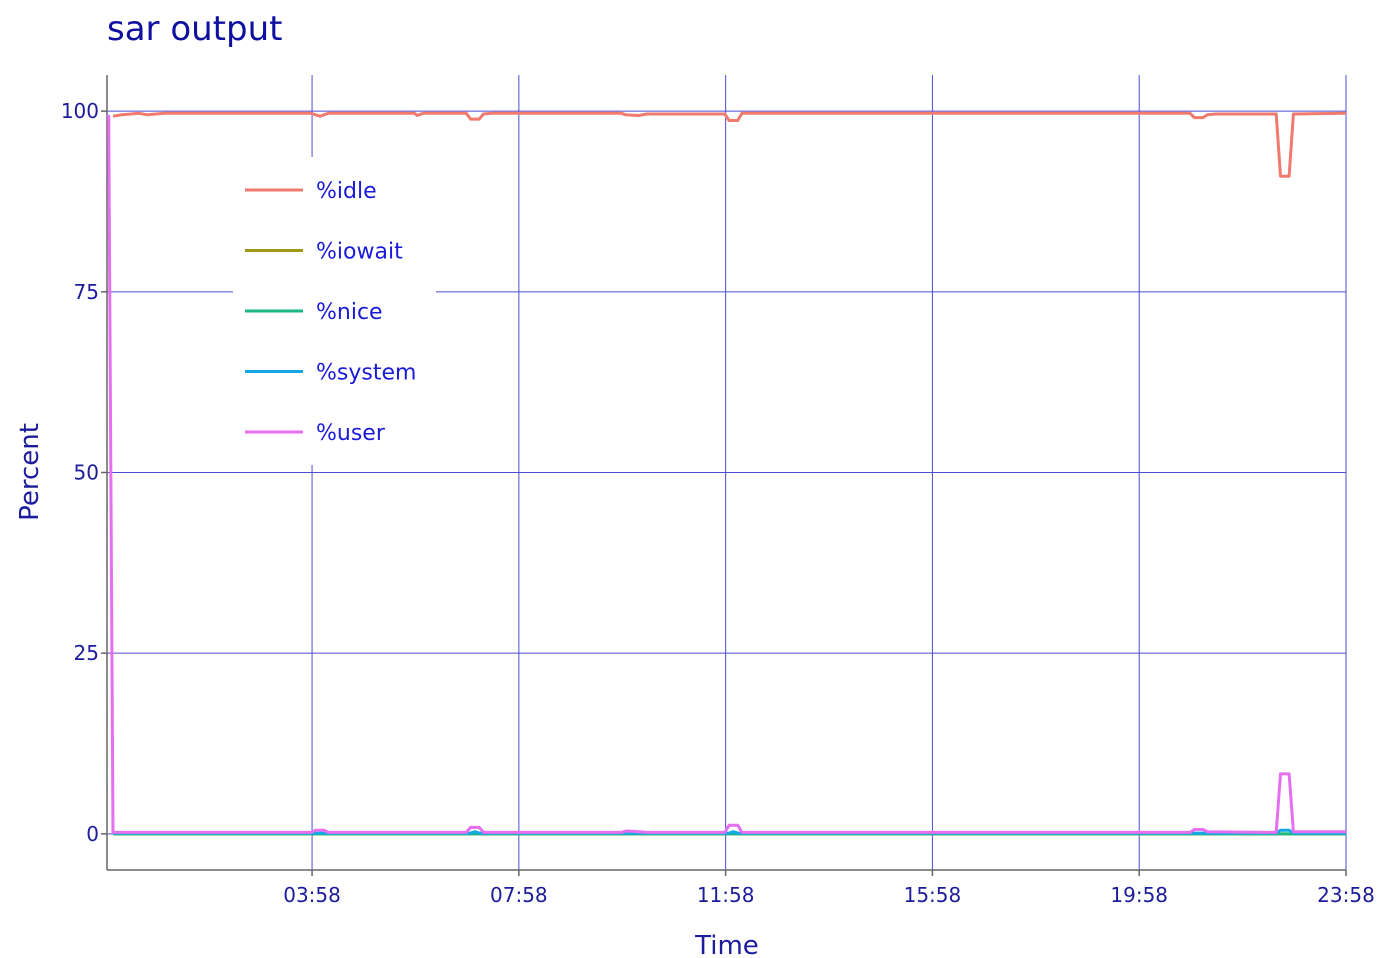 This screenshot has height=958, width=1380. What do you see at coordinates (1139, 895) in the screenshot?
I see `x-tick-label: 19:58` at bounding box center [1139, 895].